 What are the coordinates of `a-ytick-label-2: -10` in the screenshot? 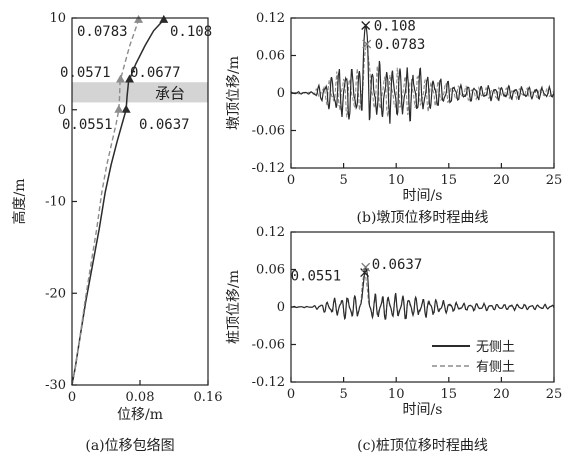 It's located at (55, 202).